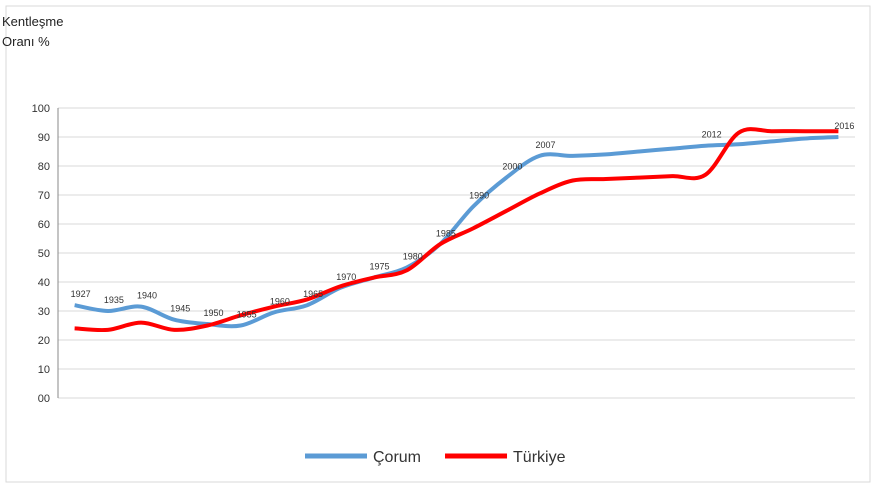 The height and width of the screenshot is (489, 877). Describe the element at coordinates (213, 313) in the screenshot. I see `point-label: 1950` at that location.